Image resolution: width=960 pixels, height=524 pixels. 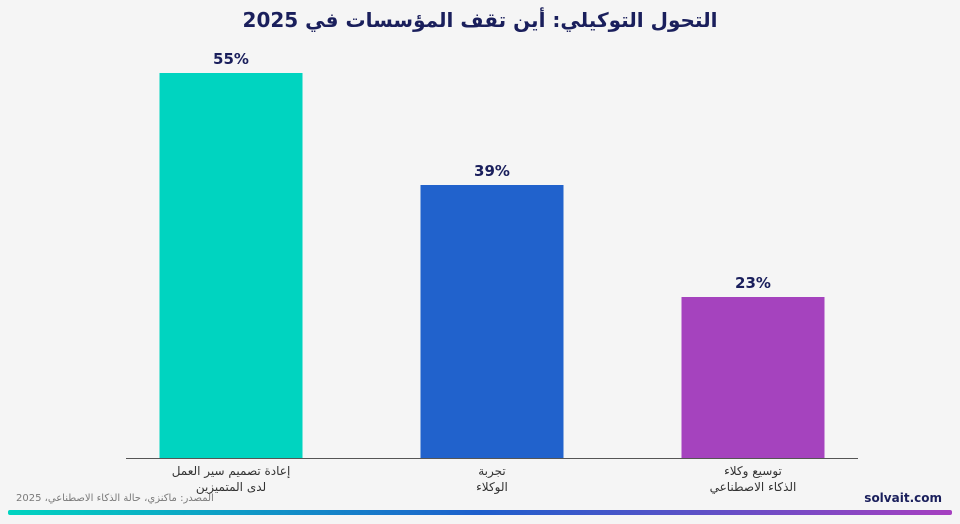 What do you see at coordinates (903, 498) in the screenshot?
I see `brand-link: solvait.com` at bounding box center [903, 498].